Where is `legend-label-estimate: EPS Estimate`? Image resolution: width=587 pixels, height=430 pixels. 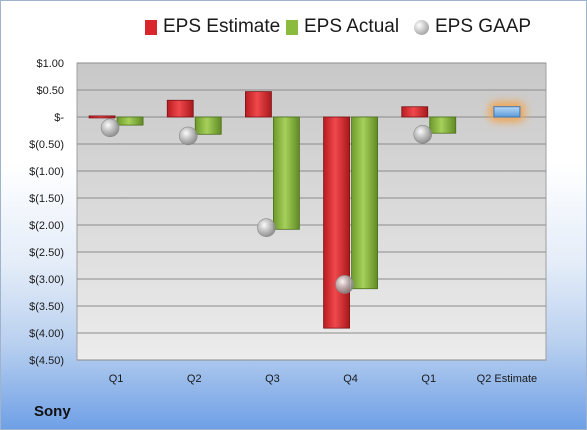 legend-label-estimate: EPS Estimate is located at coordinates (222, 26).